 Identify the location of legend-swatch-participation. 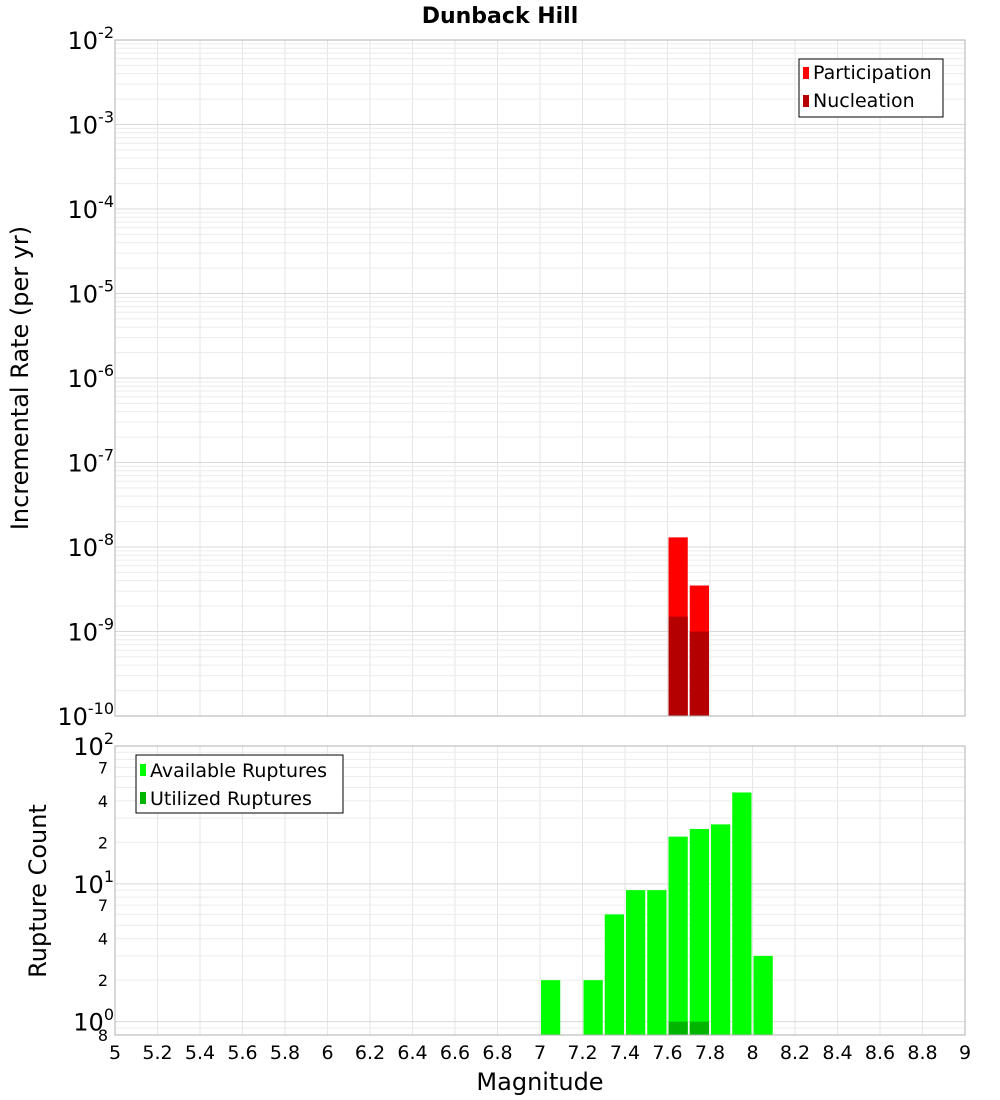
(806, 73).